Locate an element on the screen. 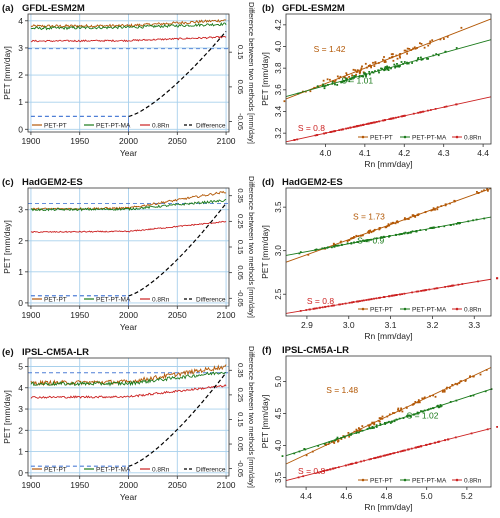 The width and height of the screenshot is (500, 518). y-tick-label: 1 is located at coordinates (20, 272).